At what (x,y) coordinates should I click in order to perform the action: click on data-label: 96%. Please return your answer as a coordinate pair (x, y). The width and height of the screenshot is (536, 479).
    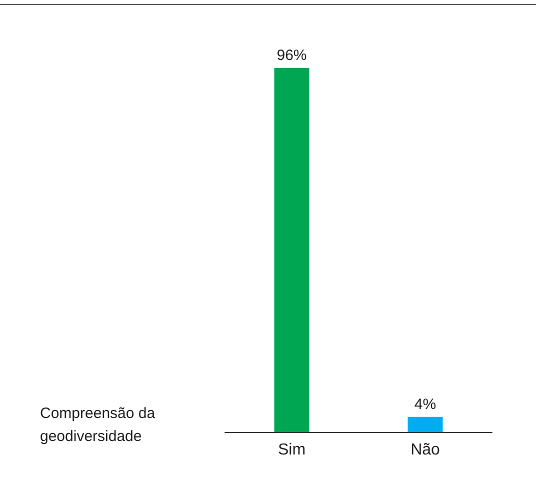
    Looking at the image, I should click on (291, 55).